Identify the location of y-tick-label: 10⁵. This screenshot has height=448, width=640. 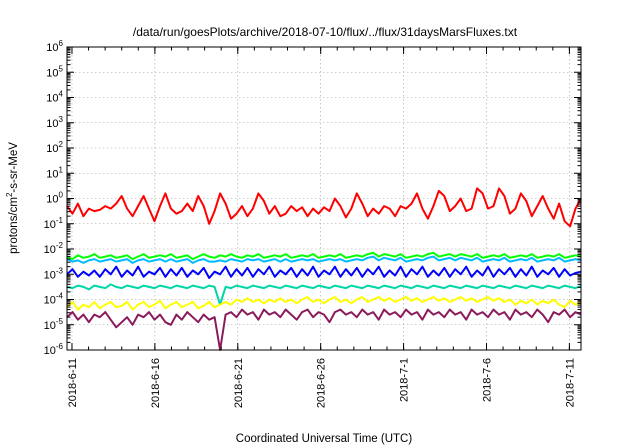
(54, 71).